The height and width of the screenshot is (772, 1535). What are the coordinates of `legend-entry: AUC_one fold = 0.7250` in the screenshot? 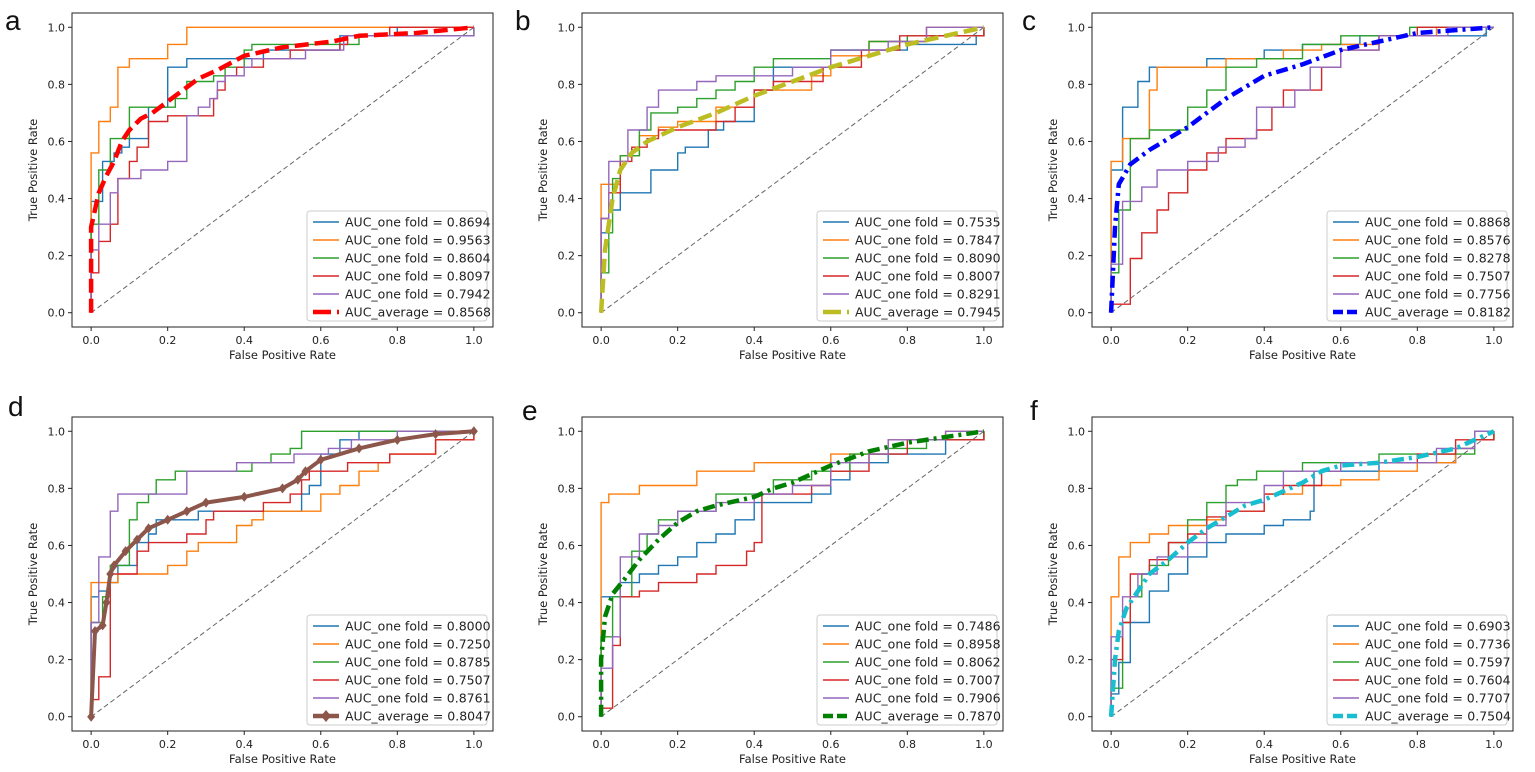 It's located at (418, 644).